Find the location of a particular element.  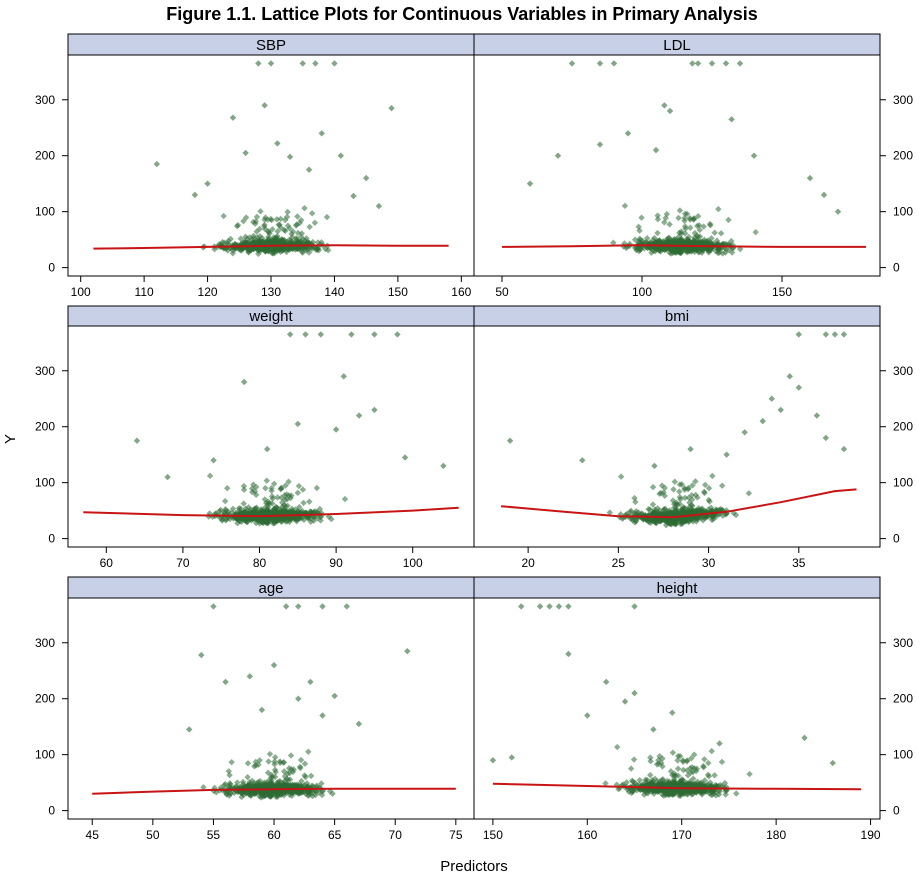

x-tick-label: 90 is located at coordinates (336, 563).